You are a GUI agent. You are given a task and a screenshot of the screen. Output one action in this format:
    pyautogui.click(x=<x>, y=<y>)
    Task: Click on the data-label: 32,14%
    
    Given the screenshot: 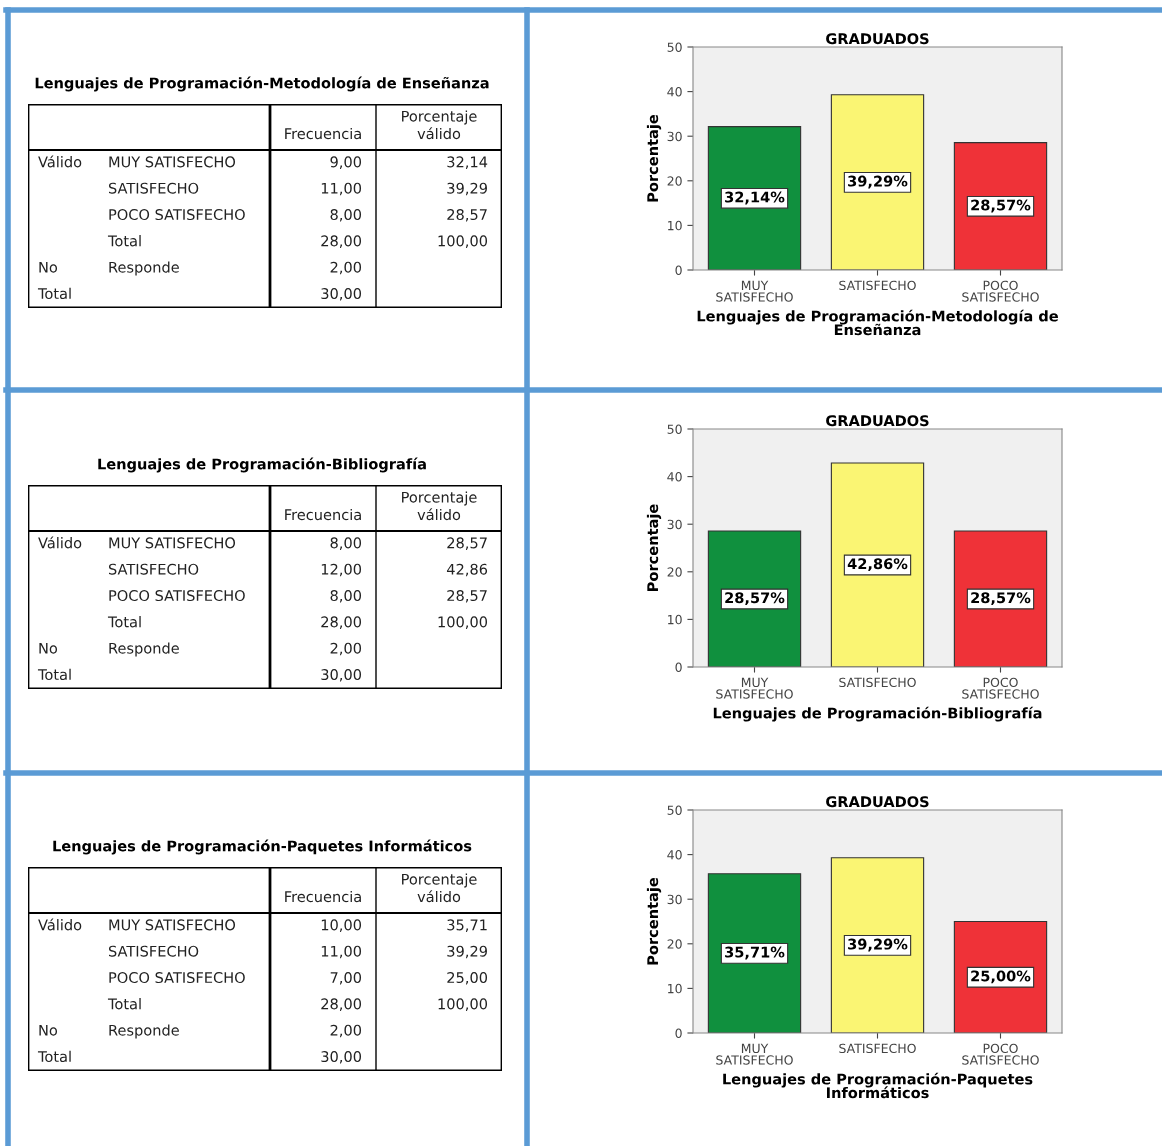 What is the action you would take?
    pyautogui.click(x=755, y=198)
    